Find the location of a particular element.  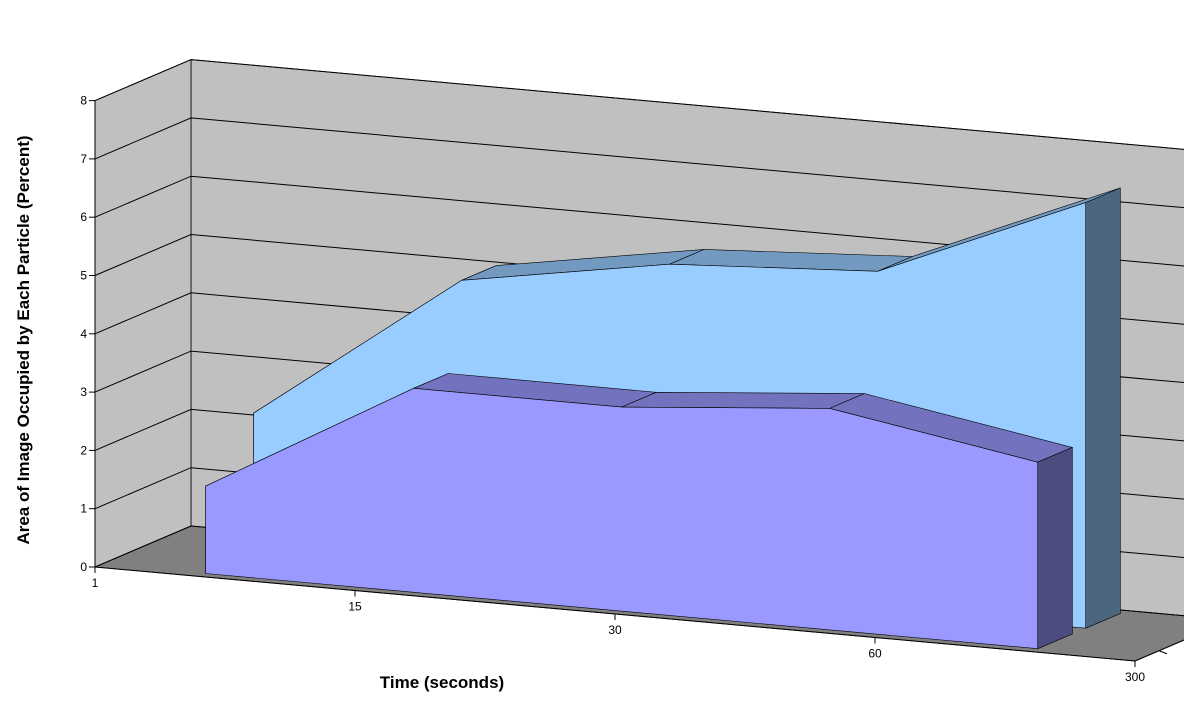

x-tick-label: 30 is located at coordinates (615, 630).